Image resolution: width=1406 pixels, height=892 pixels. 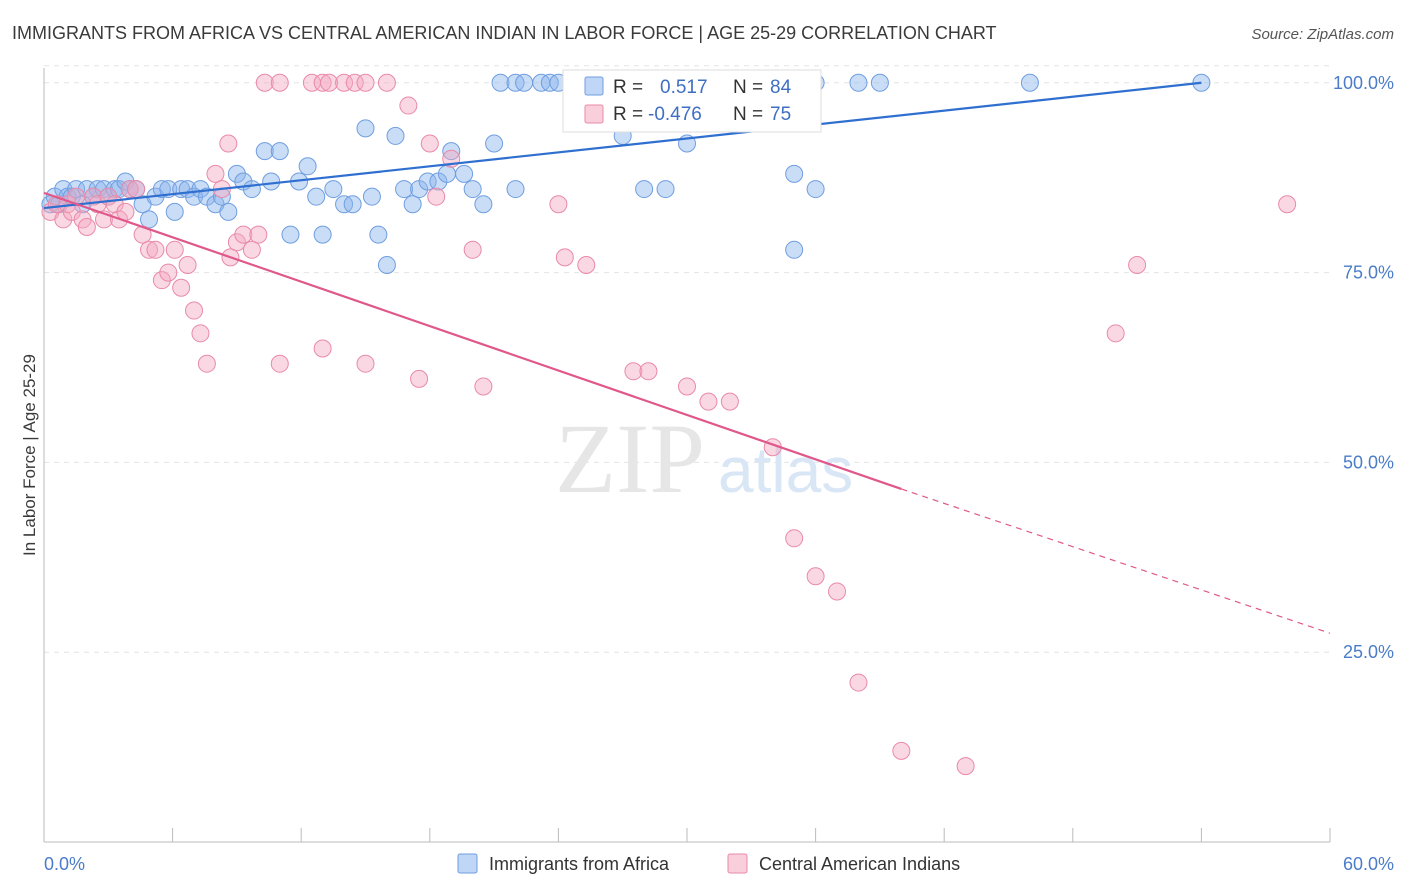 I want to click on stats-n-value-africa: 84, so click(x=781, y=87).